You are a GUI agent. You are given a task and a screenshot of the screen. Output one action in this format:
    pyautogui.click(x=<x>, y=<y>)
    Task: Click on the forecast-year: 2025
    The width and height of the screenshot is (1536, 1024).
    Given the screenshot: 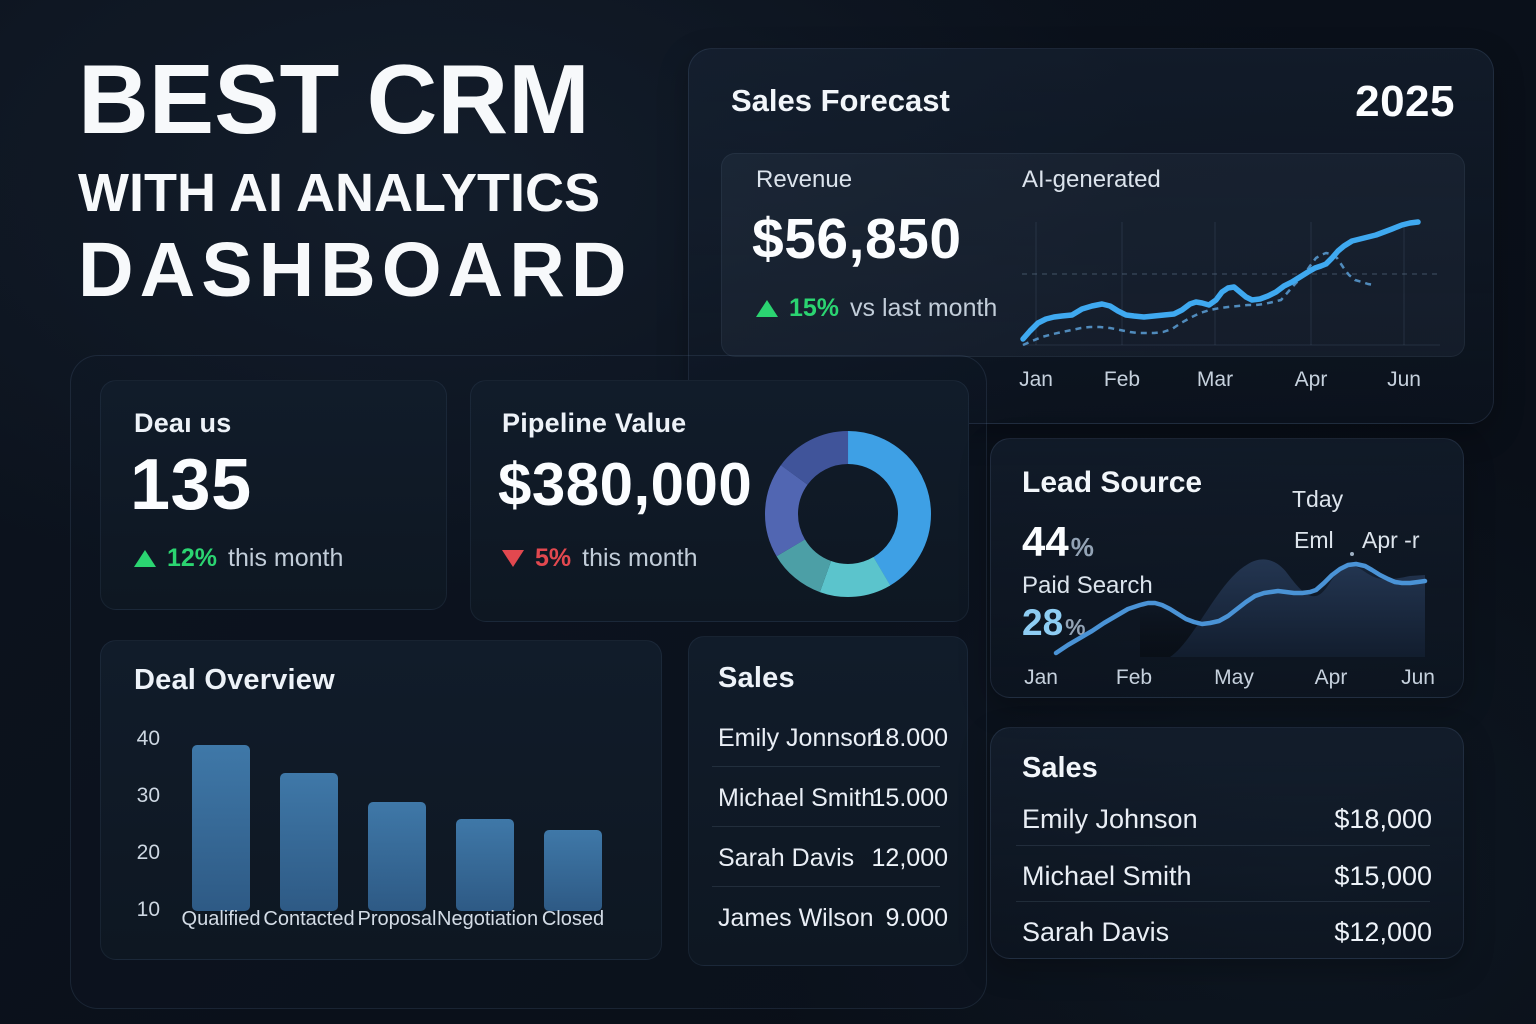 What is the action you would take?
    pyautogui.click(x=1405, y=101)
    